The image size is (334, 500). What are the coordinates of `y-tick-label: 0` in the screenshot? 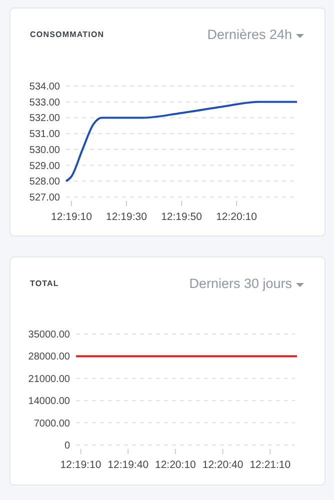 It's located at (67, 446).